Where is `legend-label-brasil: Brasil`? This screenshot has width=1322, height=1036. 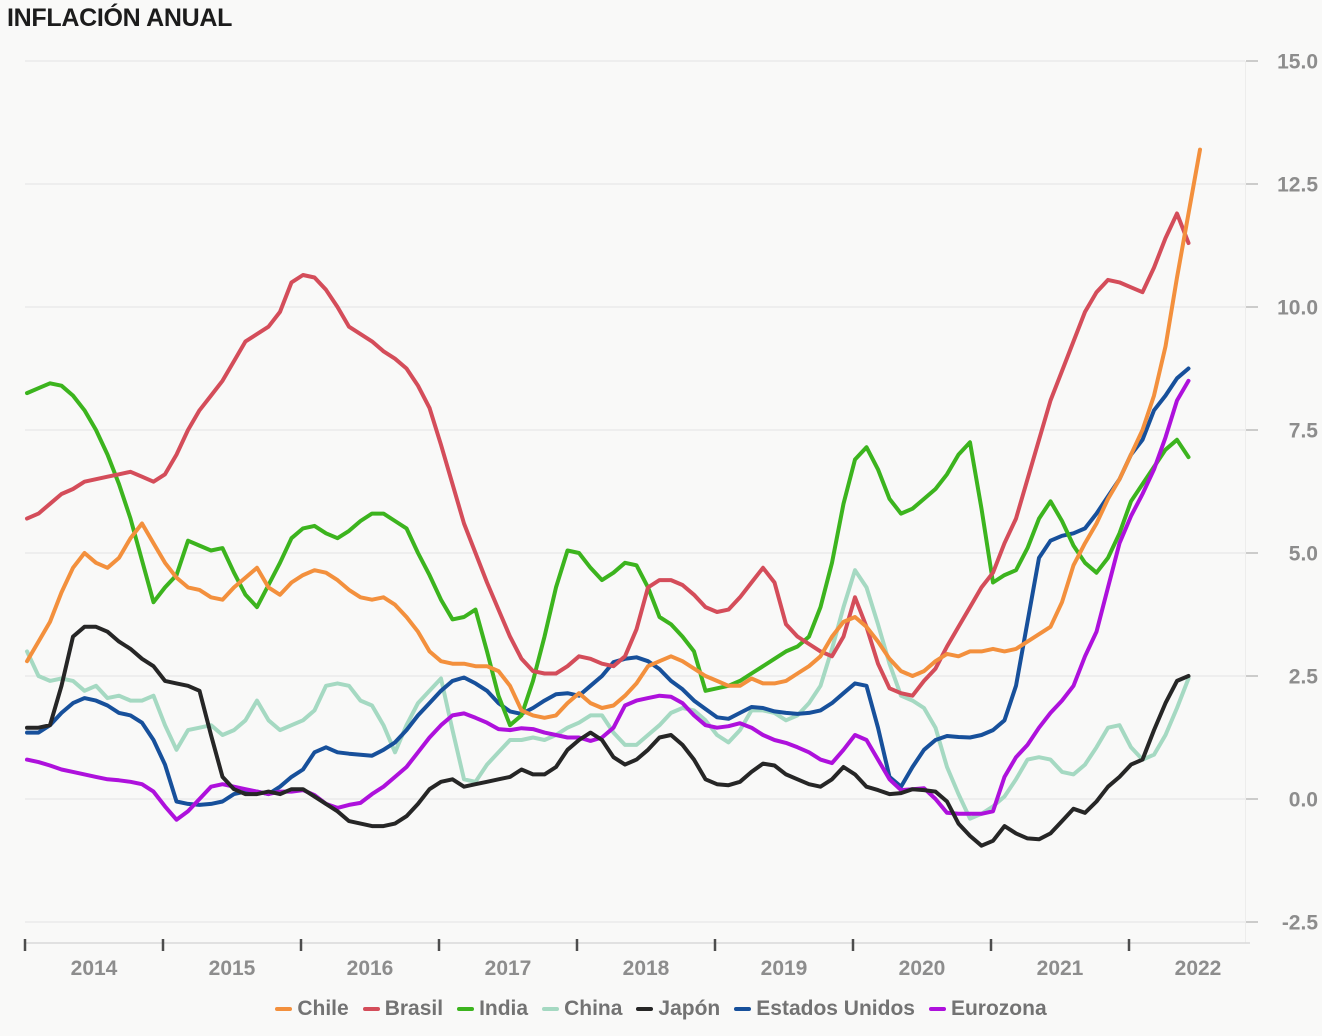
legend-label-brasil: Brasil is located at coordinates (414, 1008).